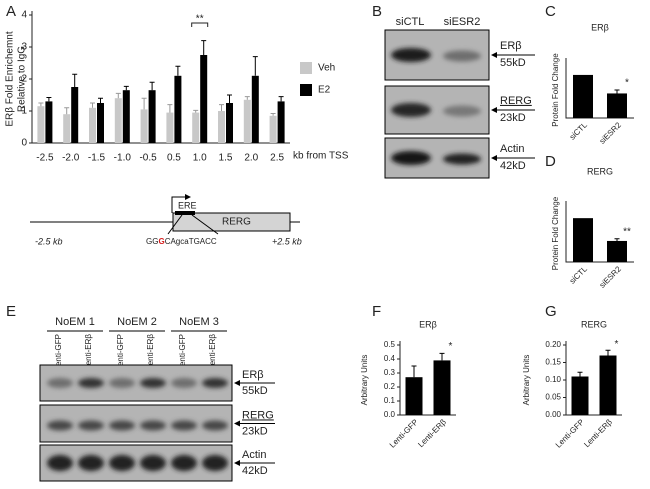 The image size is (650, 489). Describe the element at coordinates (24, 15) in the screenshot. I see `y-tick-label: 4` at that location.